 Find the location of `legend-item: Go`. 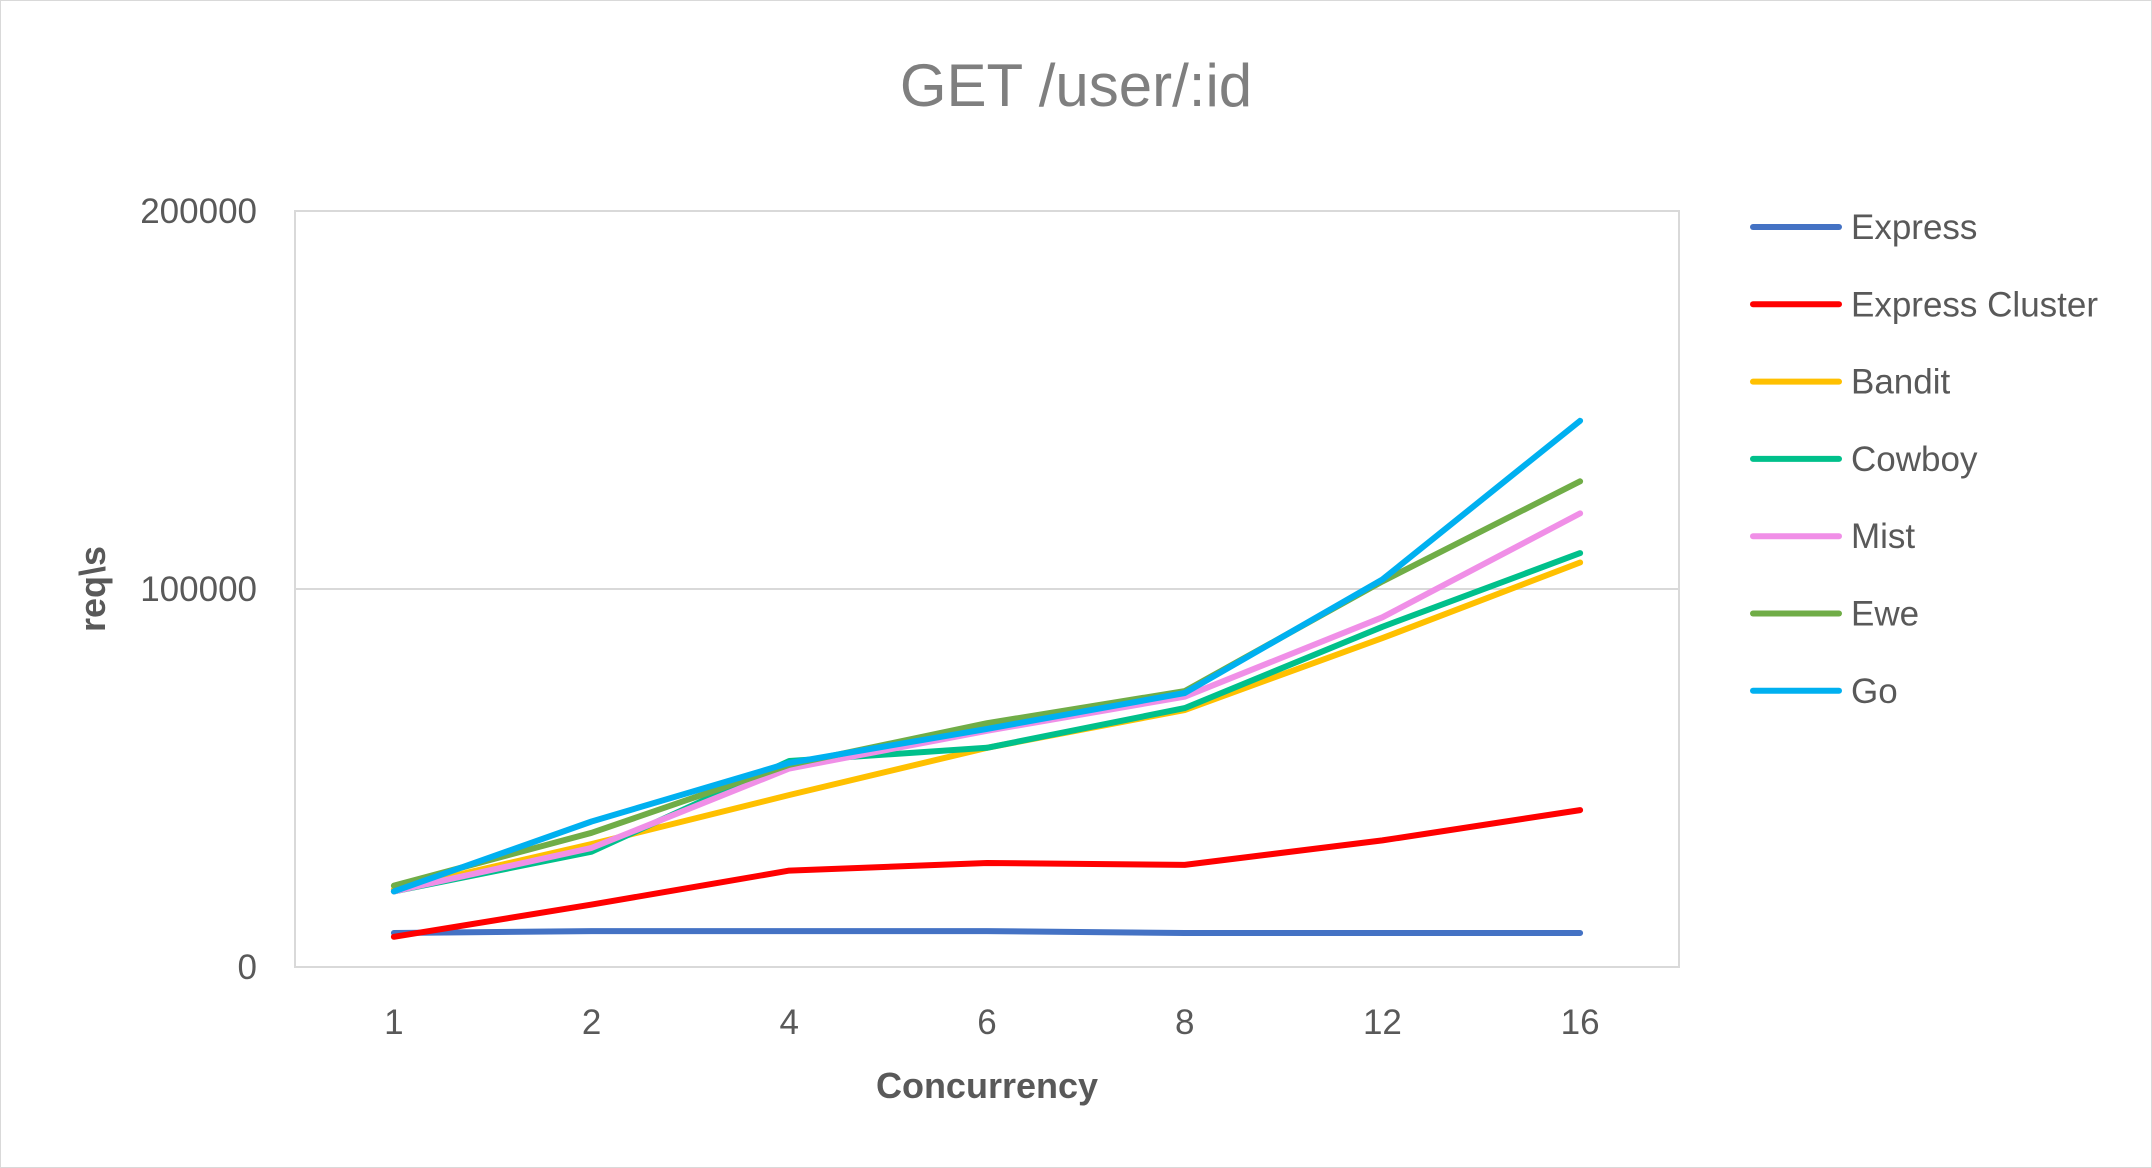

legend-item: Go is located at coordinates (1824, 691).